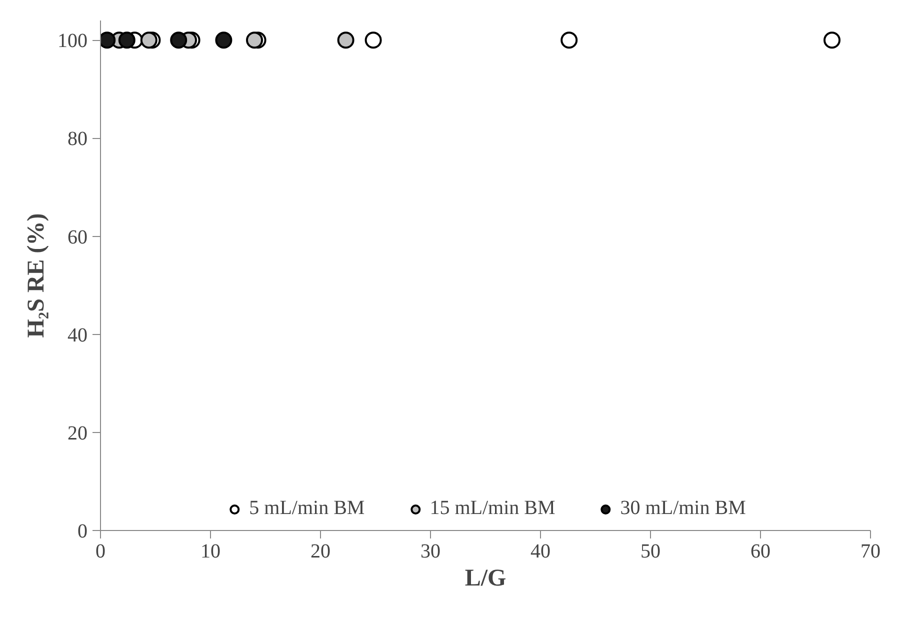 The width and height of the screenshot is (904, 627). Describe the element at coordinates (73, 41) in the screenshot. I see `y-tick-label: 100` at that location.